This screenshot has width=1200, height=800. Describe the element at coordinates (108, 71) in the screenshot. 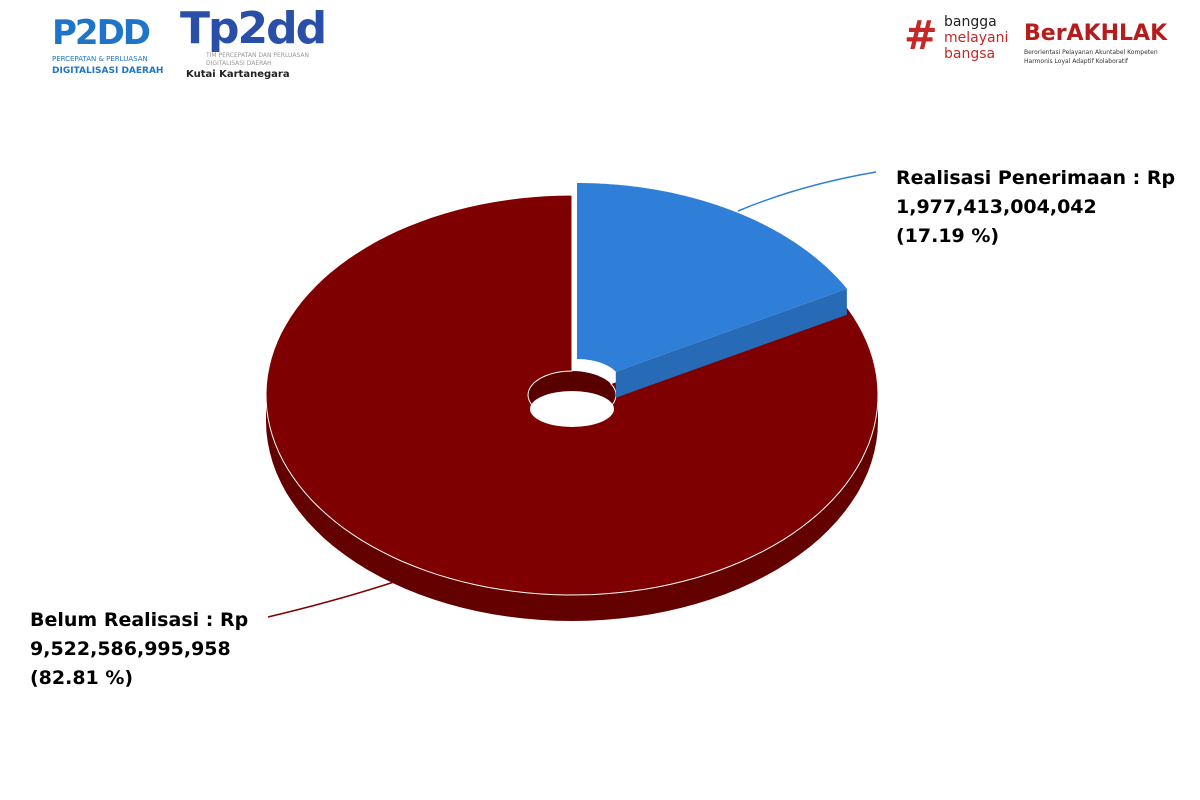

I see `p2dd-line2: DIGITALISASI DAERAH` at that location.